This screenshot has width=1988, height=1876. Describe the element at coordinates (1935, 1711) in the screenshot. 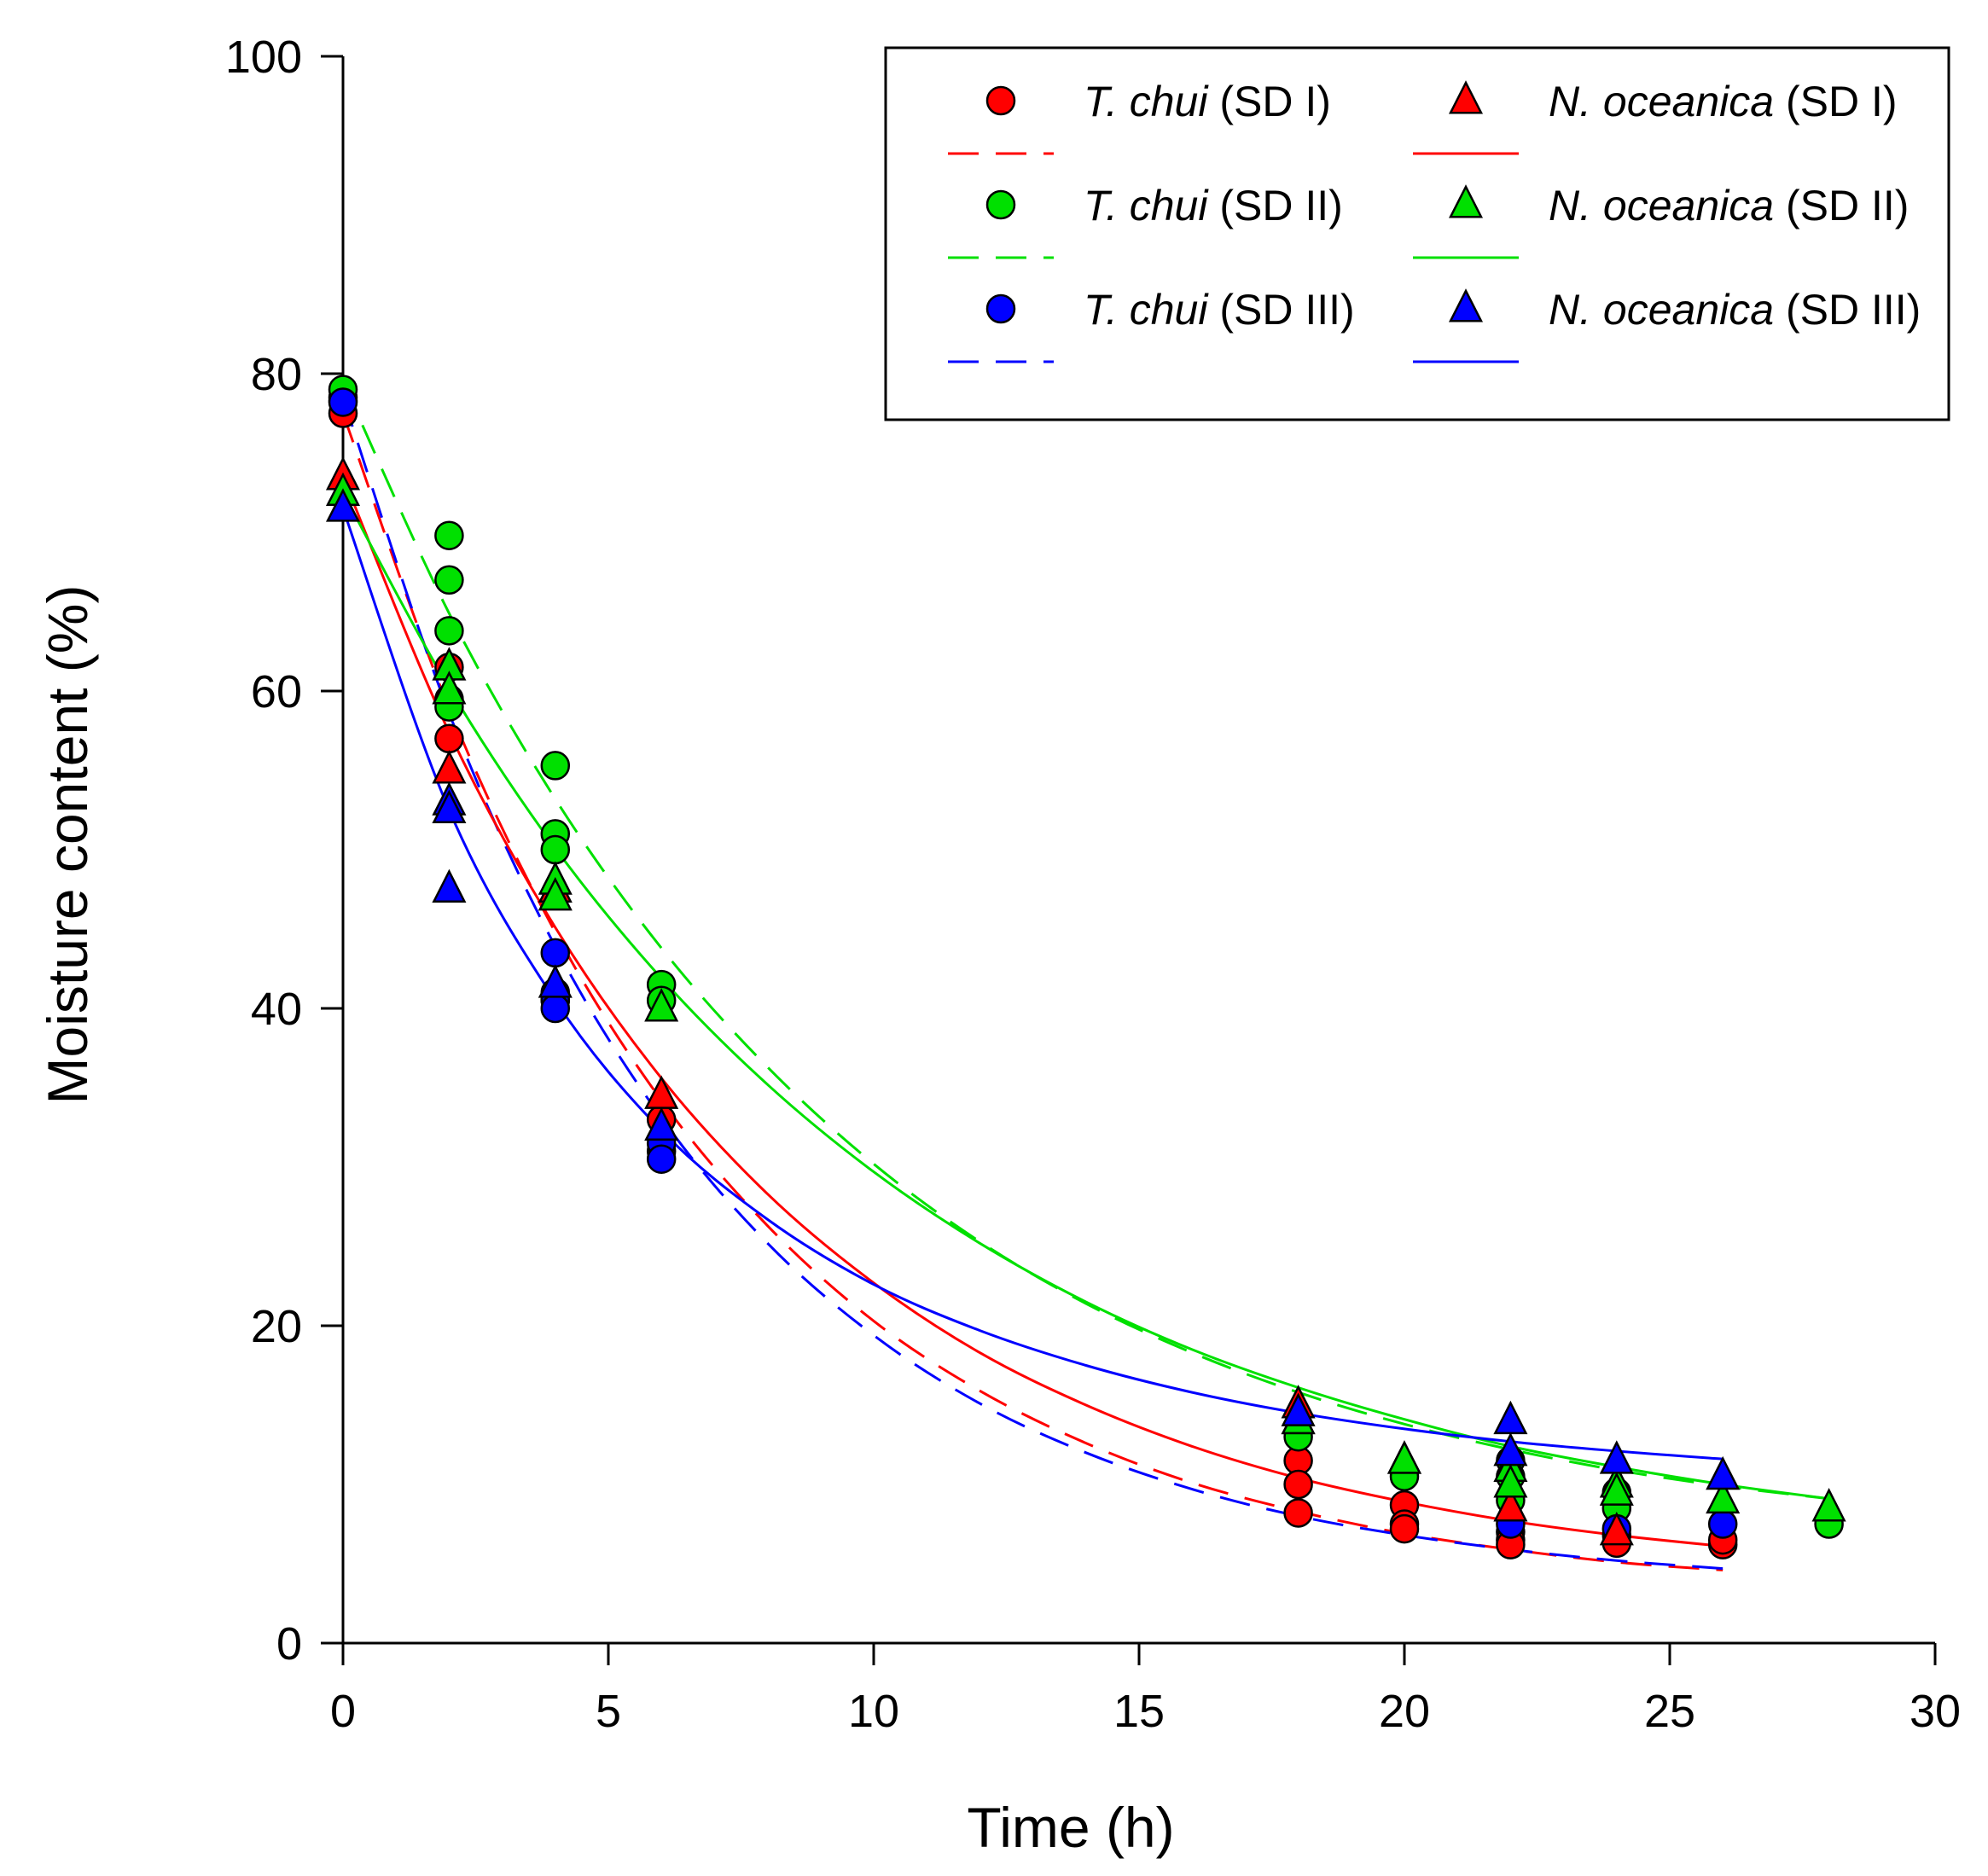

I see `x-tick-label: 30` at that location.